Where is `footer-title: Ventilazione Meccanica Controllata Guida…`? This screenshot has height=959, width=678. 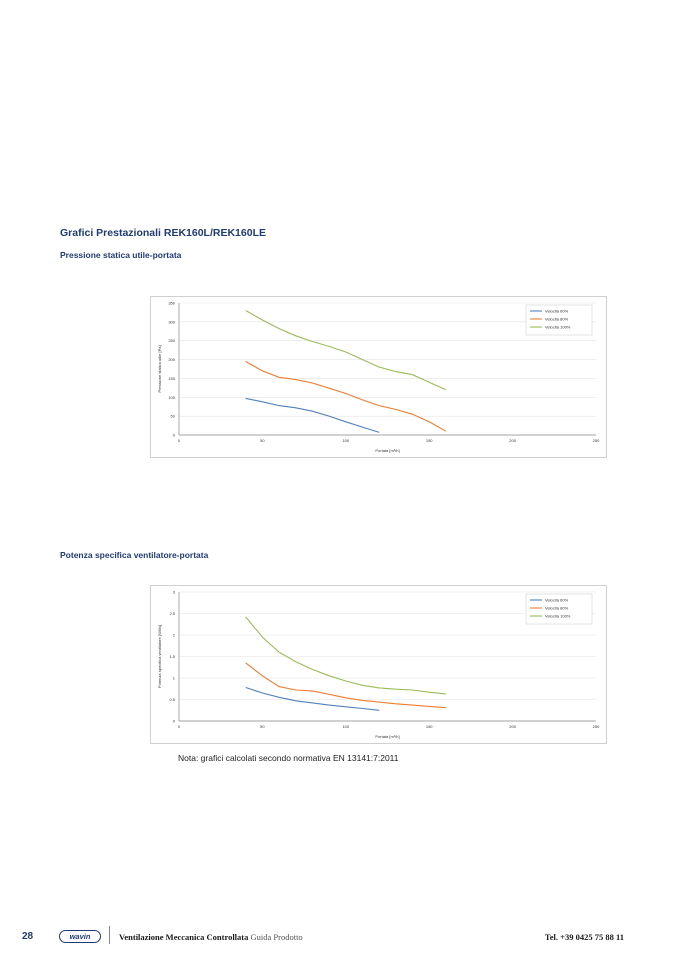
footer-title: Ventilazione Meccanica Controllata Guida… is located at coordinates (211, 937).